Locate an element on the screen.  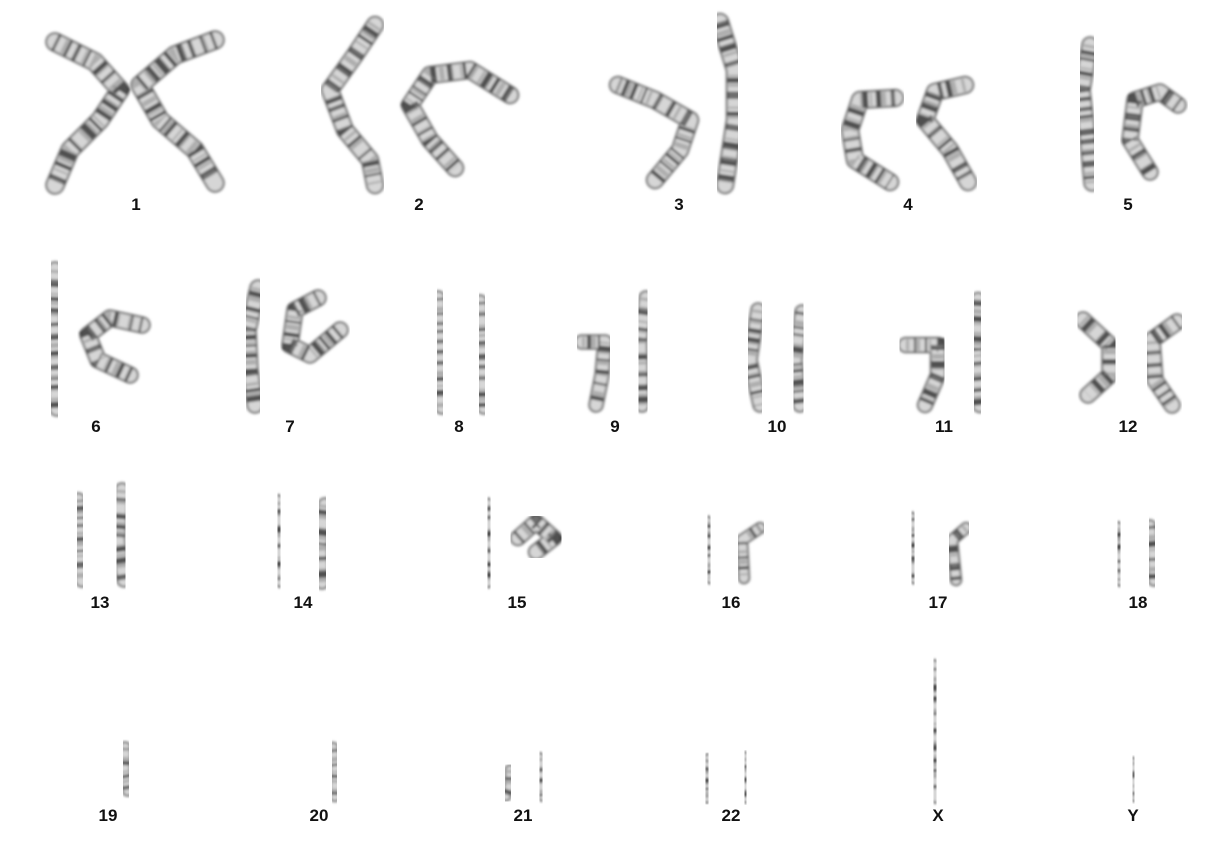
chromosome-label-4: 4 is located at coordinates (908, 204).